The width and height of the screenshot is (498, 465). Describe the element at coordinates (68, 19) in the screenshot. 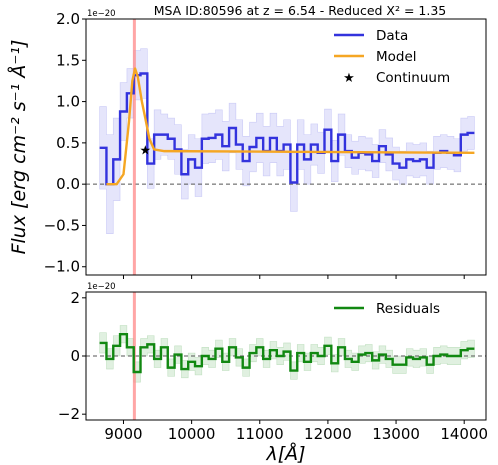

I see `y-tick-label: 2.0` at that location.